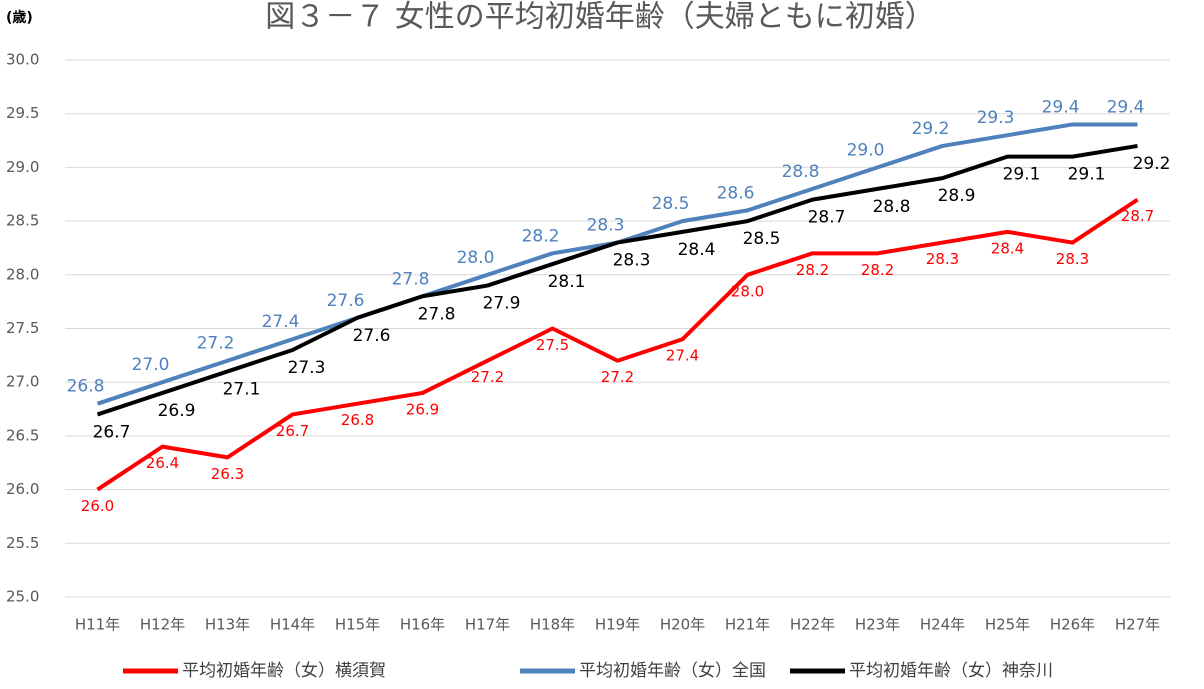 This screenshot has width=1204, height=689. What do you see at coordinates (292, 625) in the screenshot?
I see `x-tick-label: H14年` at bounding box center [292, 625].